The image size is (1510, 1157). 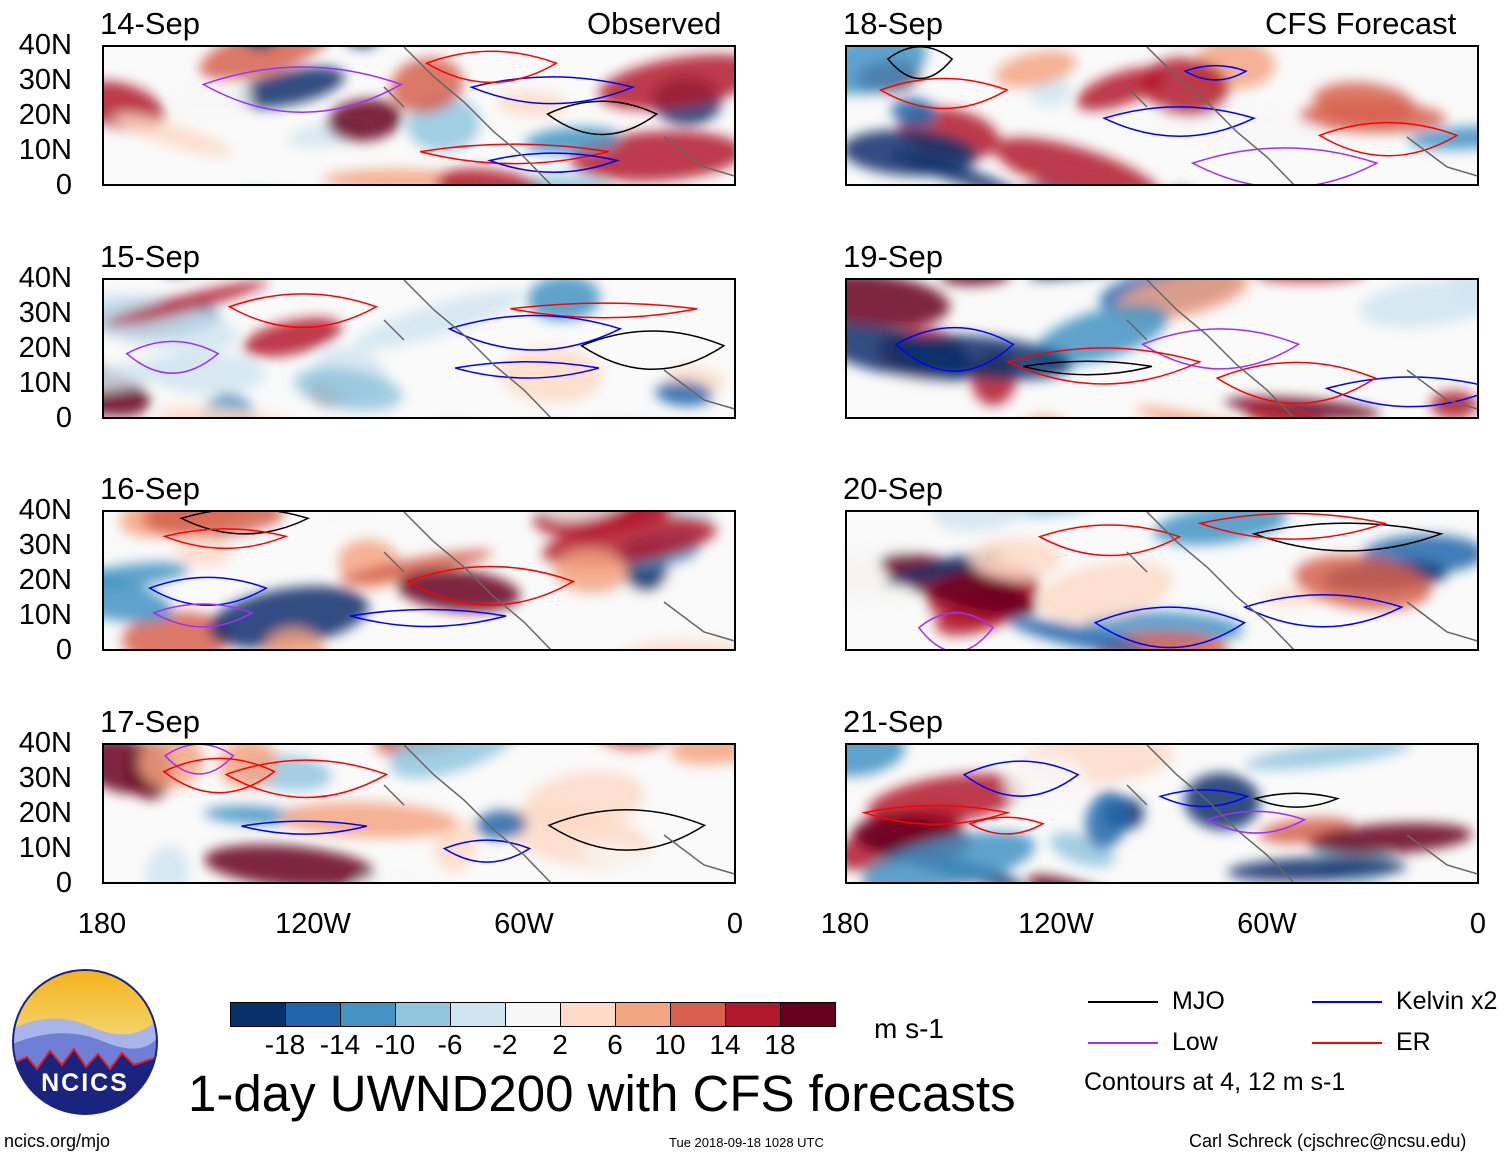 What do you see at coordinates (780, 1044) in the screenshot?
I see `colorbar-label: 18` at bounding box center [780, 1044].